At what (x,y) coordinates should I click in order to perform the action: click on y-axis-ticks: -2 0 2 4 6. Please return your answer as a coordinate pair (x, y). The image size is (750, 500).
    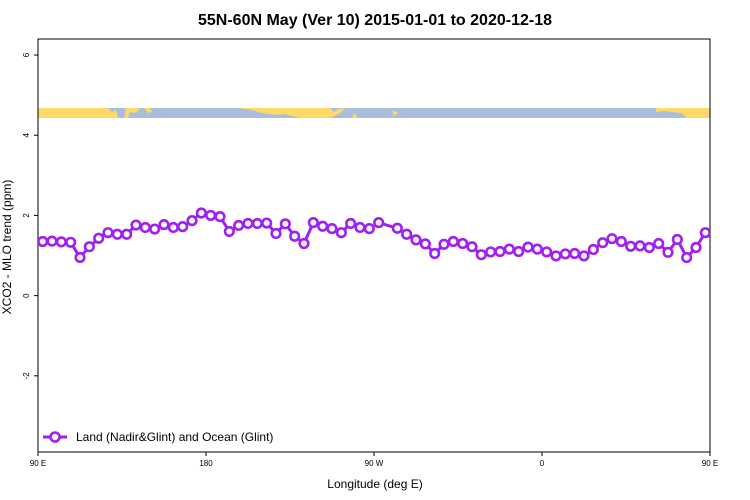
    Looking at the image, I should click on (30, 215).